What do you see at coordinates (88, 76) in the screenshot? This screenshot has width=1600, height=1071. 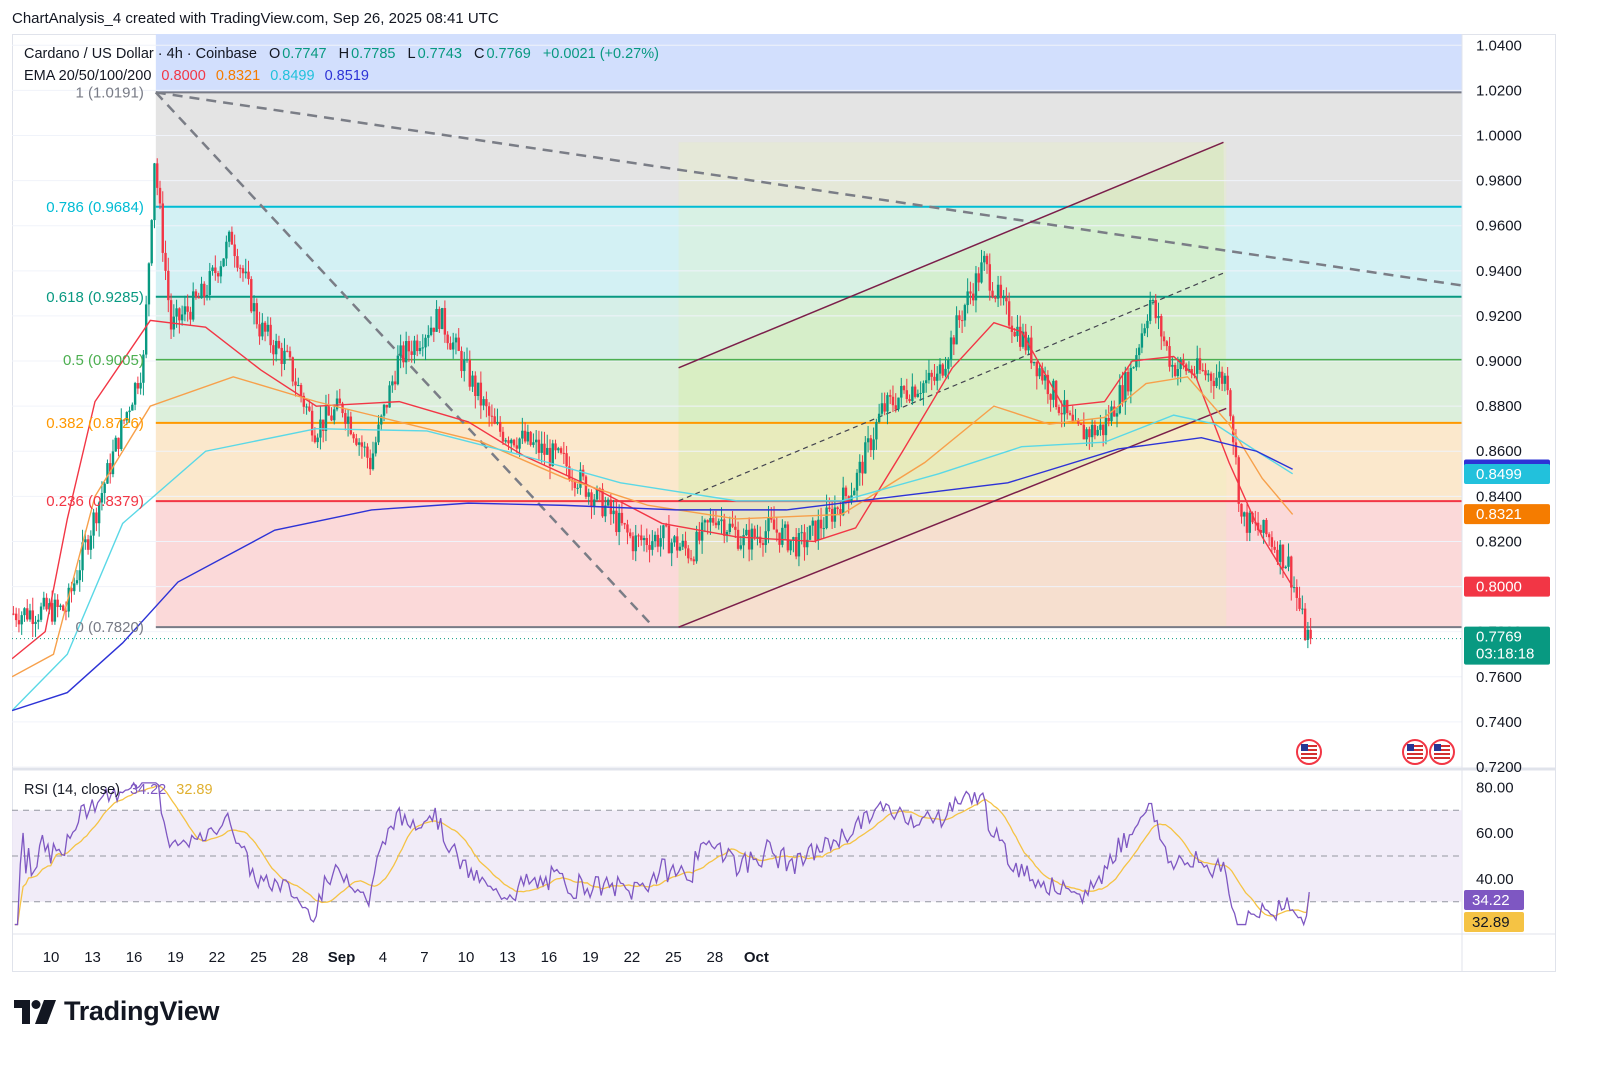 I see `ema-label: EMA 20/50/100/200` at bounding box center [88, 76].